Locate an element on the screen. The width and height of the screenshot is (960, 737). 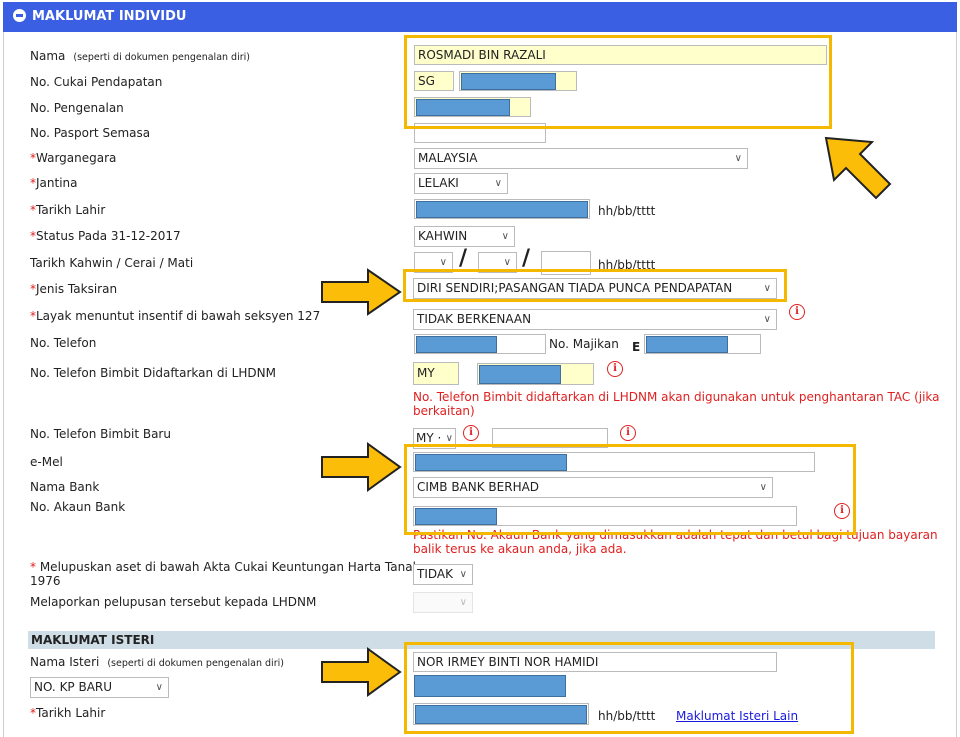
label-emel: e-Mel is located at coordinates (46, 462).